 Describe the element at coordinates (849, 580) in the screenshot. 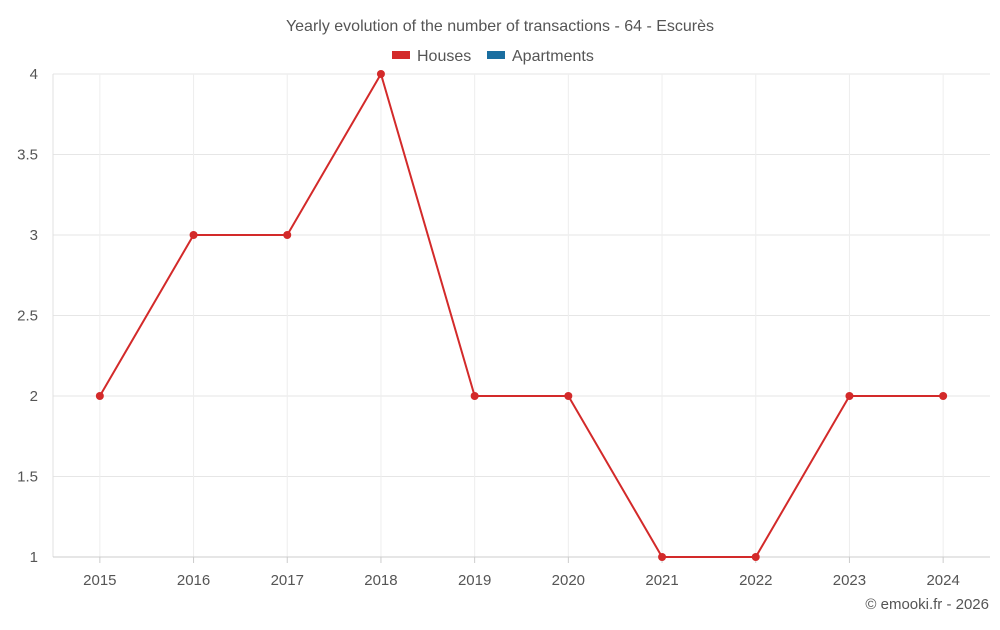

I see `x-tick-label: 2023` at that location.